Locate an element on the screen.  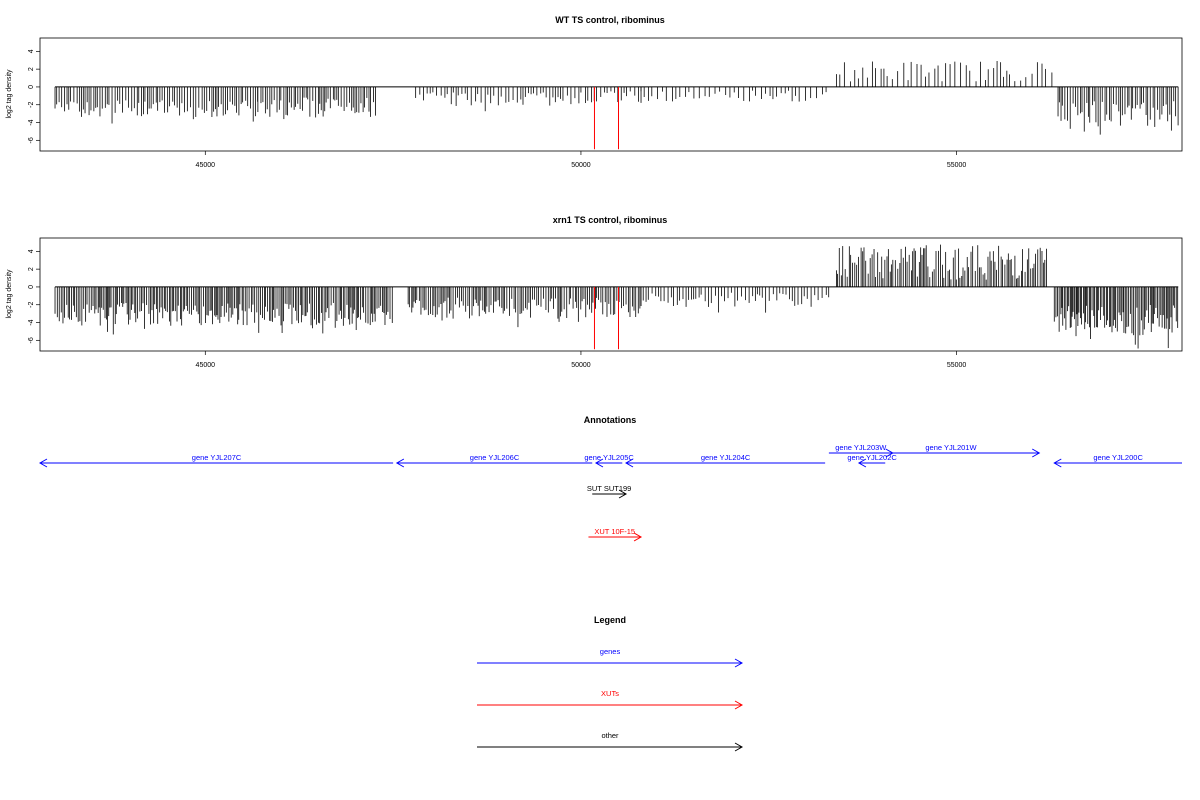
legend-label: XUTs is located at coordinates (610, 693).